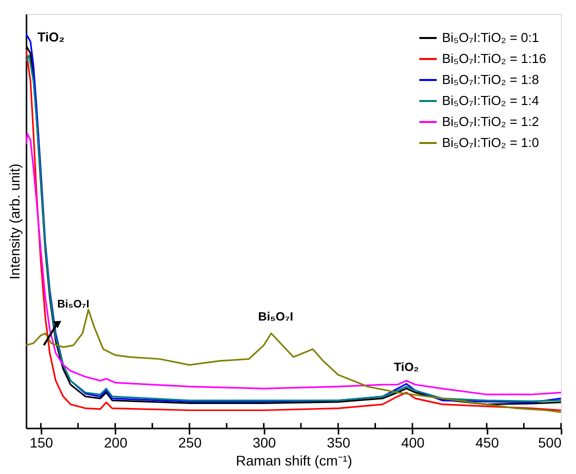 This screenshot has height=474, width=576. I want to click on x-tick-label: 200, so click(116, 442).